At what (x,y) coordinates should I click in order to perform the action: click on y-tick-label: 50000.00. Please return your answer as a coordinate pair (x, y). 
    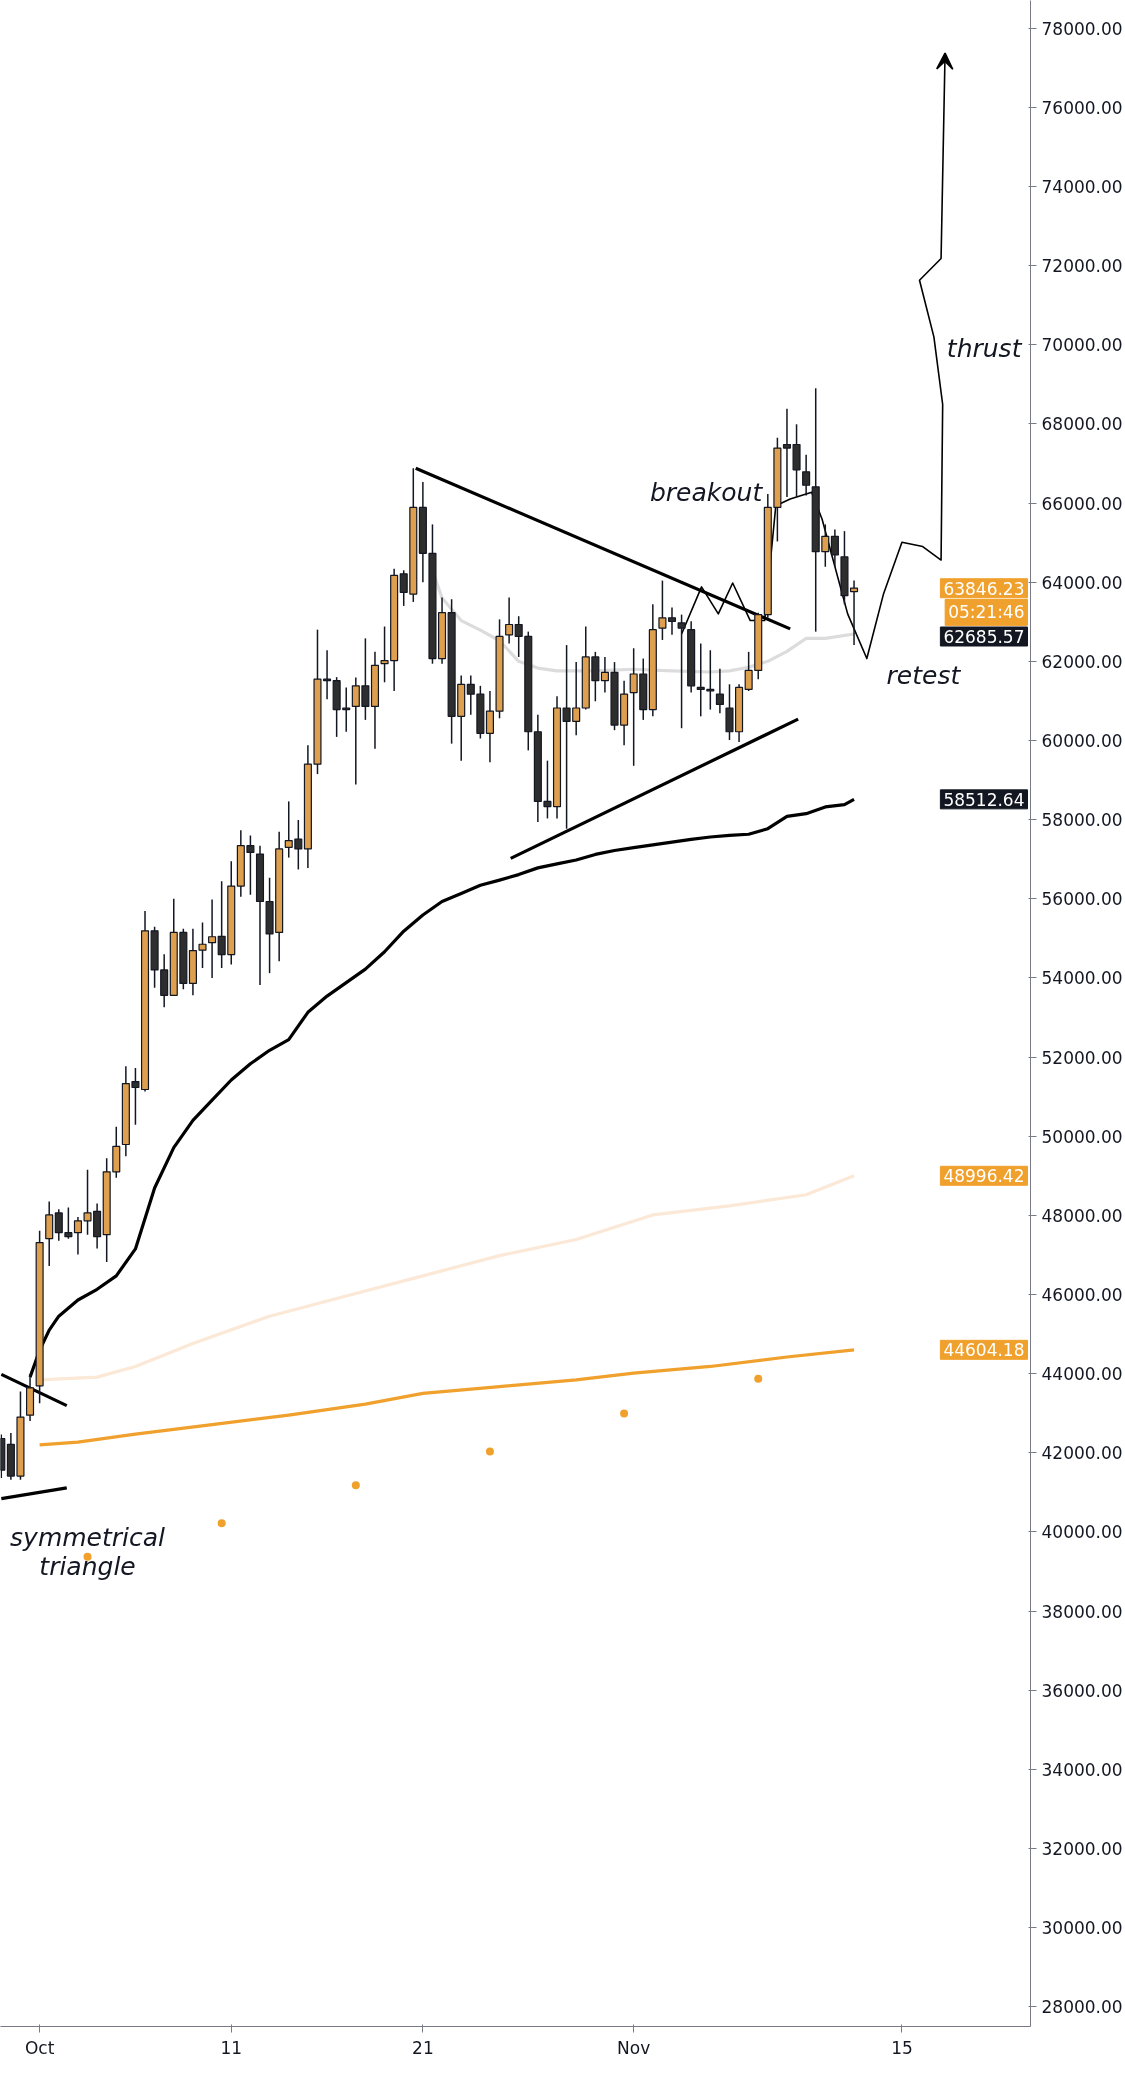
    Looking at the image, I should click on (1082, 1136).